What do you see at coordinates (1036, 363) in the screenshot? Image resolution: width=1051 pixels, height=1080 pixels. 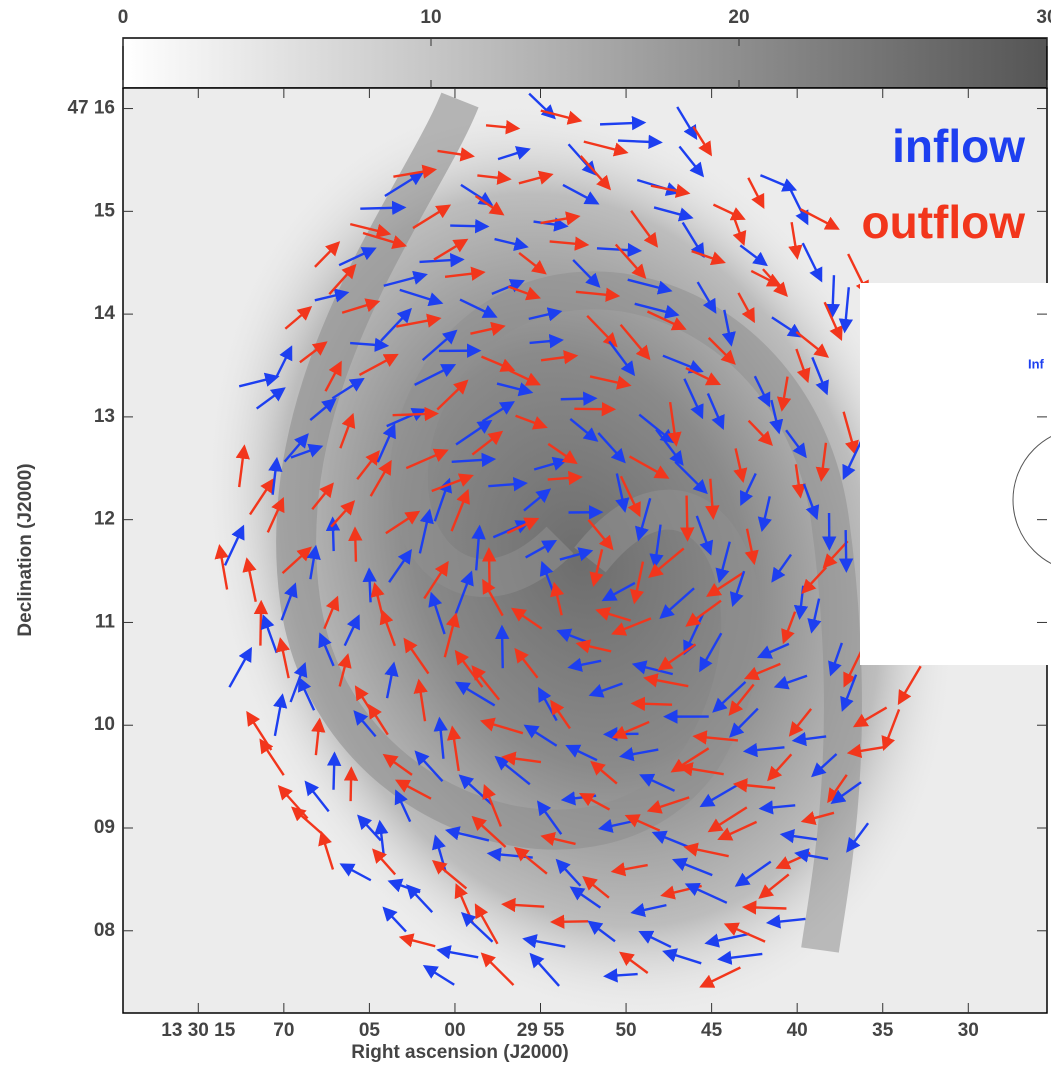 I see `inset-label: Inf` at bounding box center [1036, 363].